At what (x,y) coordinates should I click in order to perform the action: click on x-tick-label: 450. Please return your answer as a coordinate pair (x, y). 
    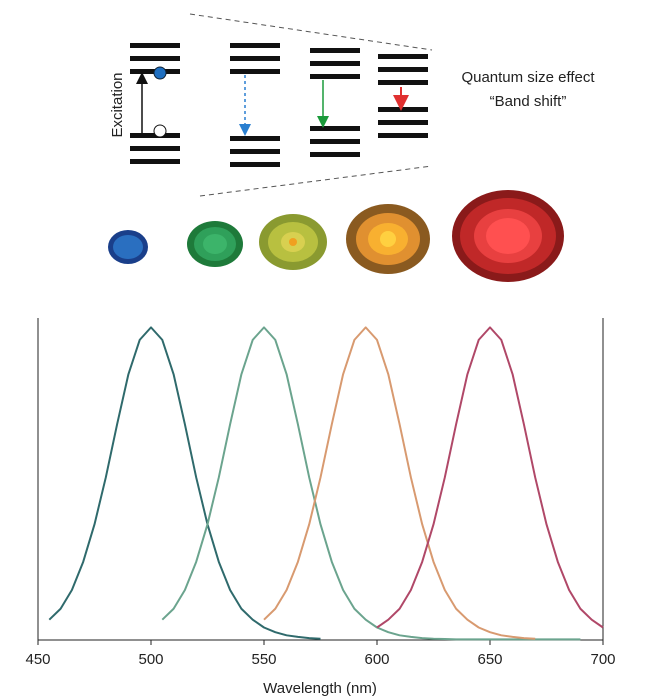
    Looking at the image, I should click on (37, 659).